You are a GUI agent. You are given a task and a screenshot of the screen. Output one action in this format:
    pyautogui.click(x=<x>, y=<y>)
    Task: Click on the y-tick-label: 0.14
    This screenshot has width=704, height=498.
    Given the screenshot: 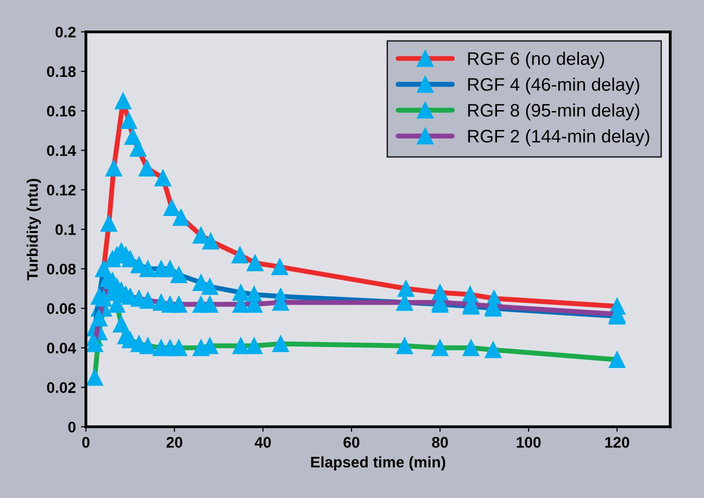 What is the action you would take?
    pyautogui.click(x=61, y=150)
    